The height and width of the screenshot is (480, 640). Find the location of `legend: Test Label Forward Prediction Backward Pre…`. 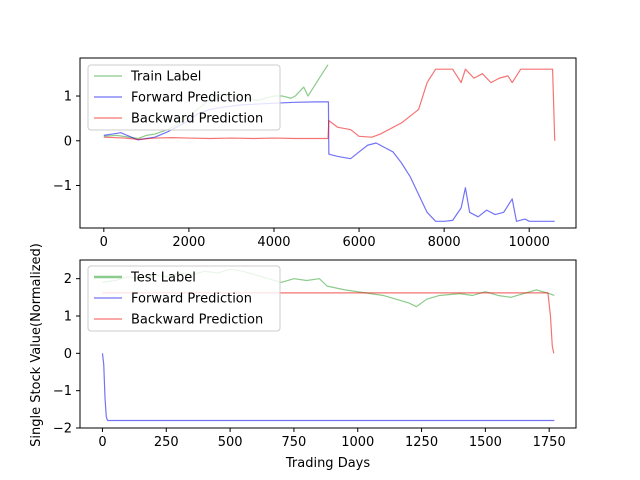

legend: Test Label Forward Prediction Backward Pre… is located at coordinates (184, 298).